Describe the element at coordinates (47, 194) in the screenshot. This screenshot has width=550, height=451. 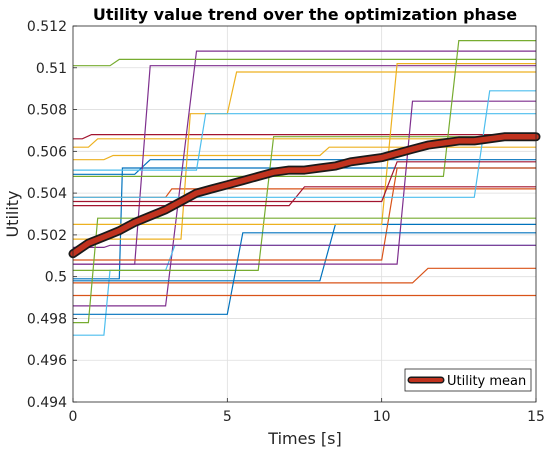
I see `y-tick-label: 0.504` at that location.